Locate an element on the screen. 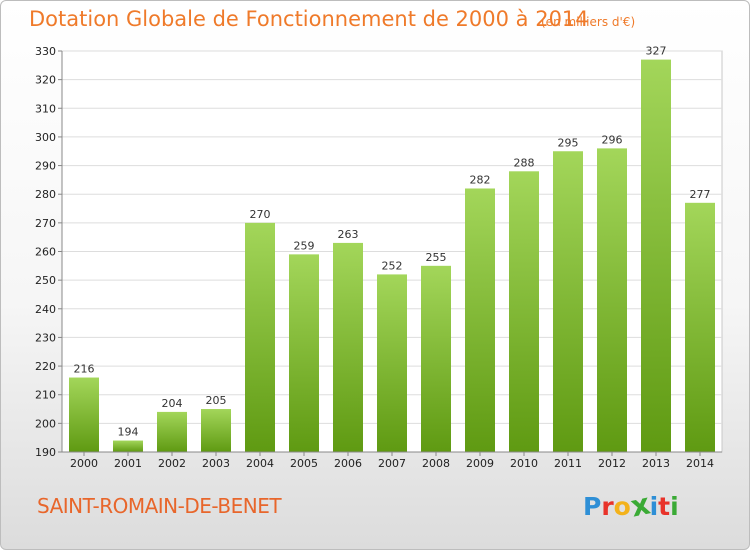 The width and height of the screenshot is (750, 550). x-tick-label: 2001 is located at coordinates (128, 463).